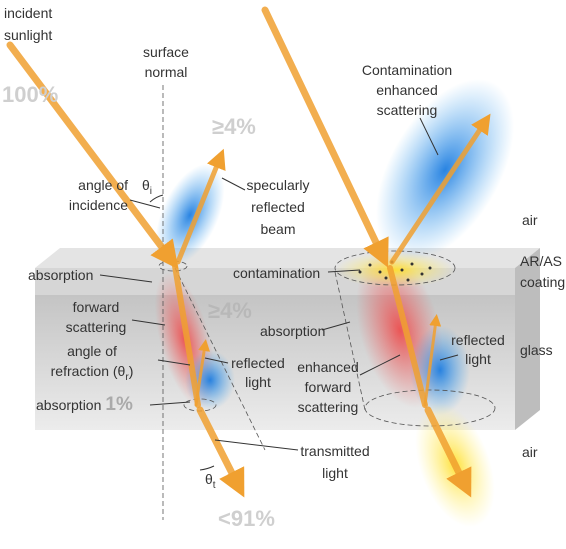  Describe the element at coordinates (542, 282) in the screenshot. I see `layer-label: coating` at that location.